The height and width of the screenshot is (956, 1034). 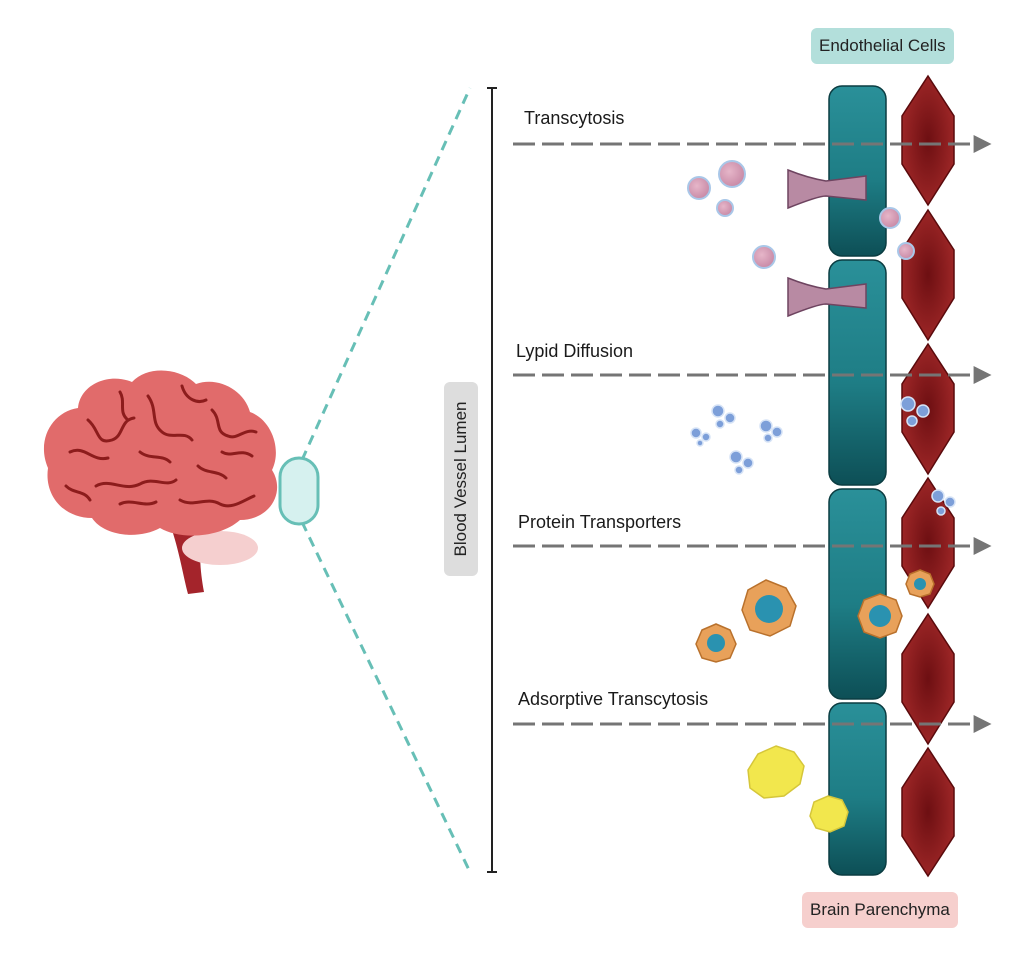 What do you see at coordinates (815, 616) in the screenshot?
I see `protein-transporter-cells` at bounding box center [815, 616].